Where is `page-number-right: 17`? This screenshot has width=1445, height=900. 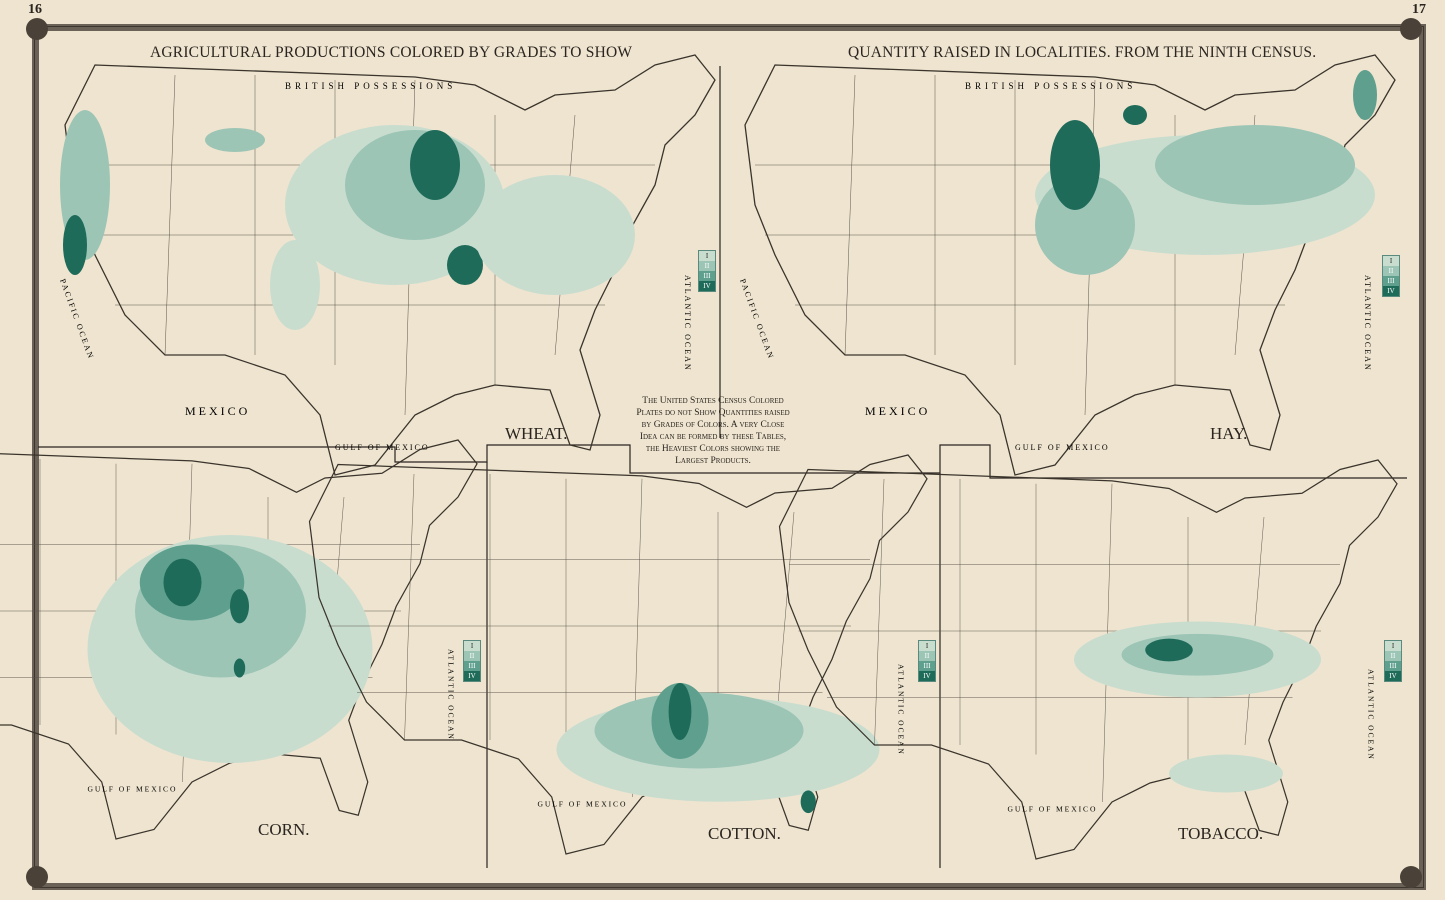
page-number-right: 17 is located at coordinates (1419, 9).